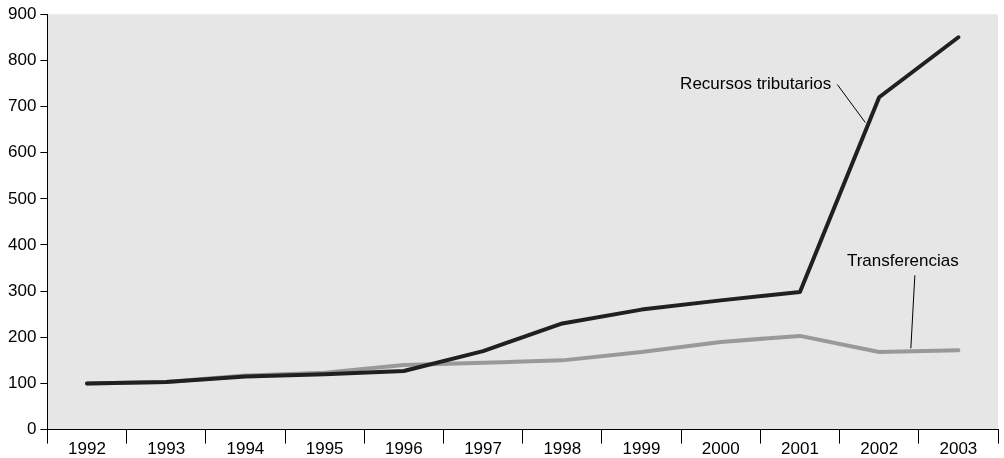 The image size is (1004, 458). What do you see at coordinates (87, 448) in the screenshot?
I see `x-tick-label: 1992` at bounding box center [87, 448].